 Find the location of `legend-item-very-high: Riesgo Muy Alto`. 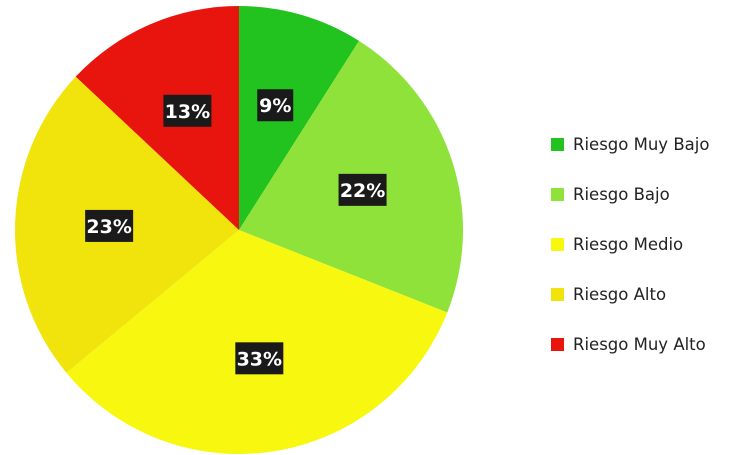

legend-item-very-high: Riesgo Muy Alto is located at coordinates (630, 344).